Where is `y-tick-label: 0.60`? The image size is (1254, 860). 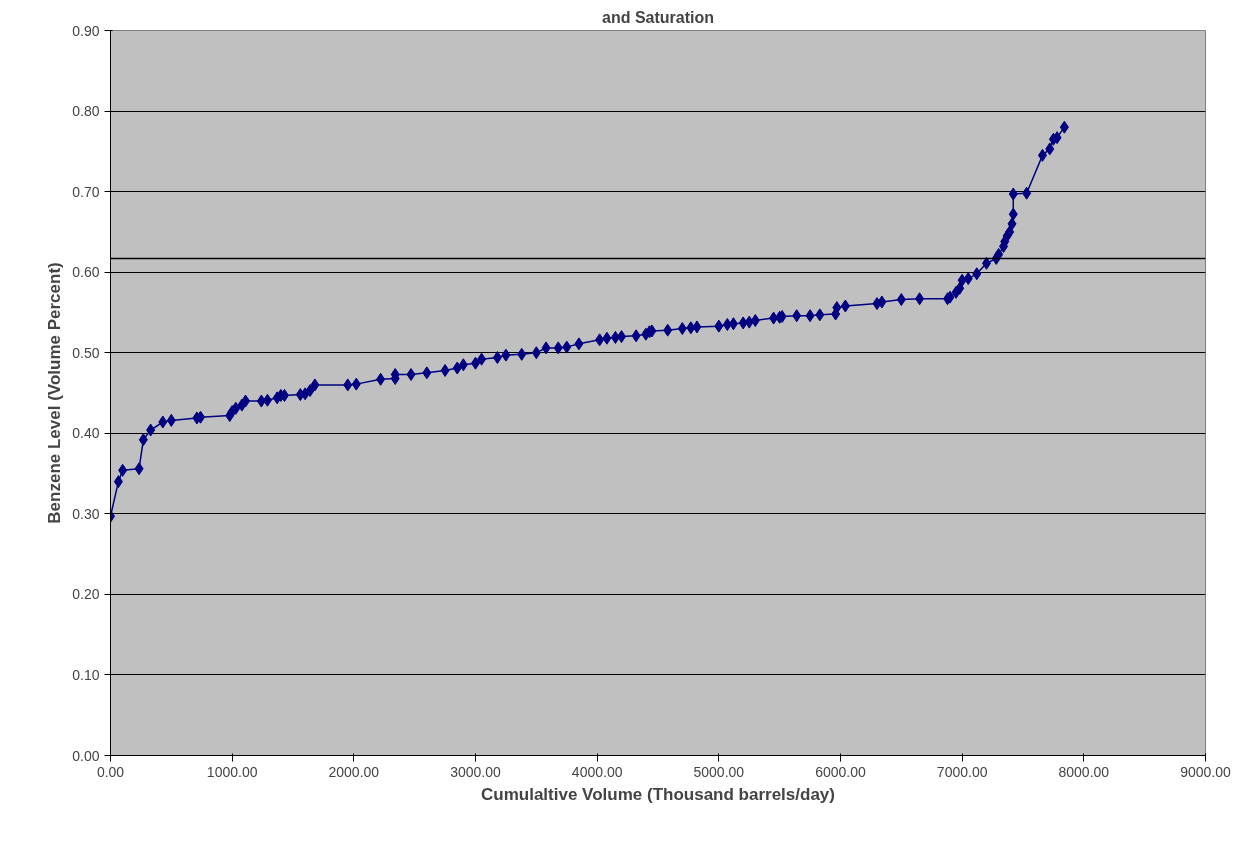 y-tick-label: 0.60 is located at coordinates (86, 272).